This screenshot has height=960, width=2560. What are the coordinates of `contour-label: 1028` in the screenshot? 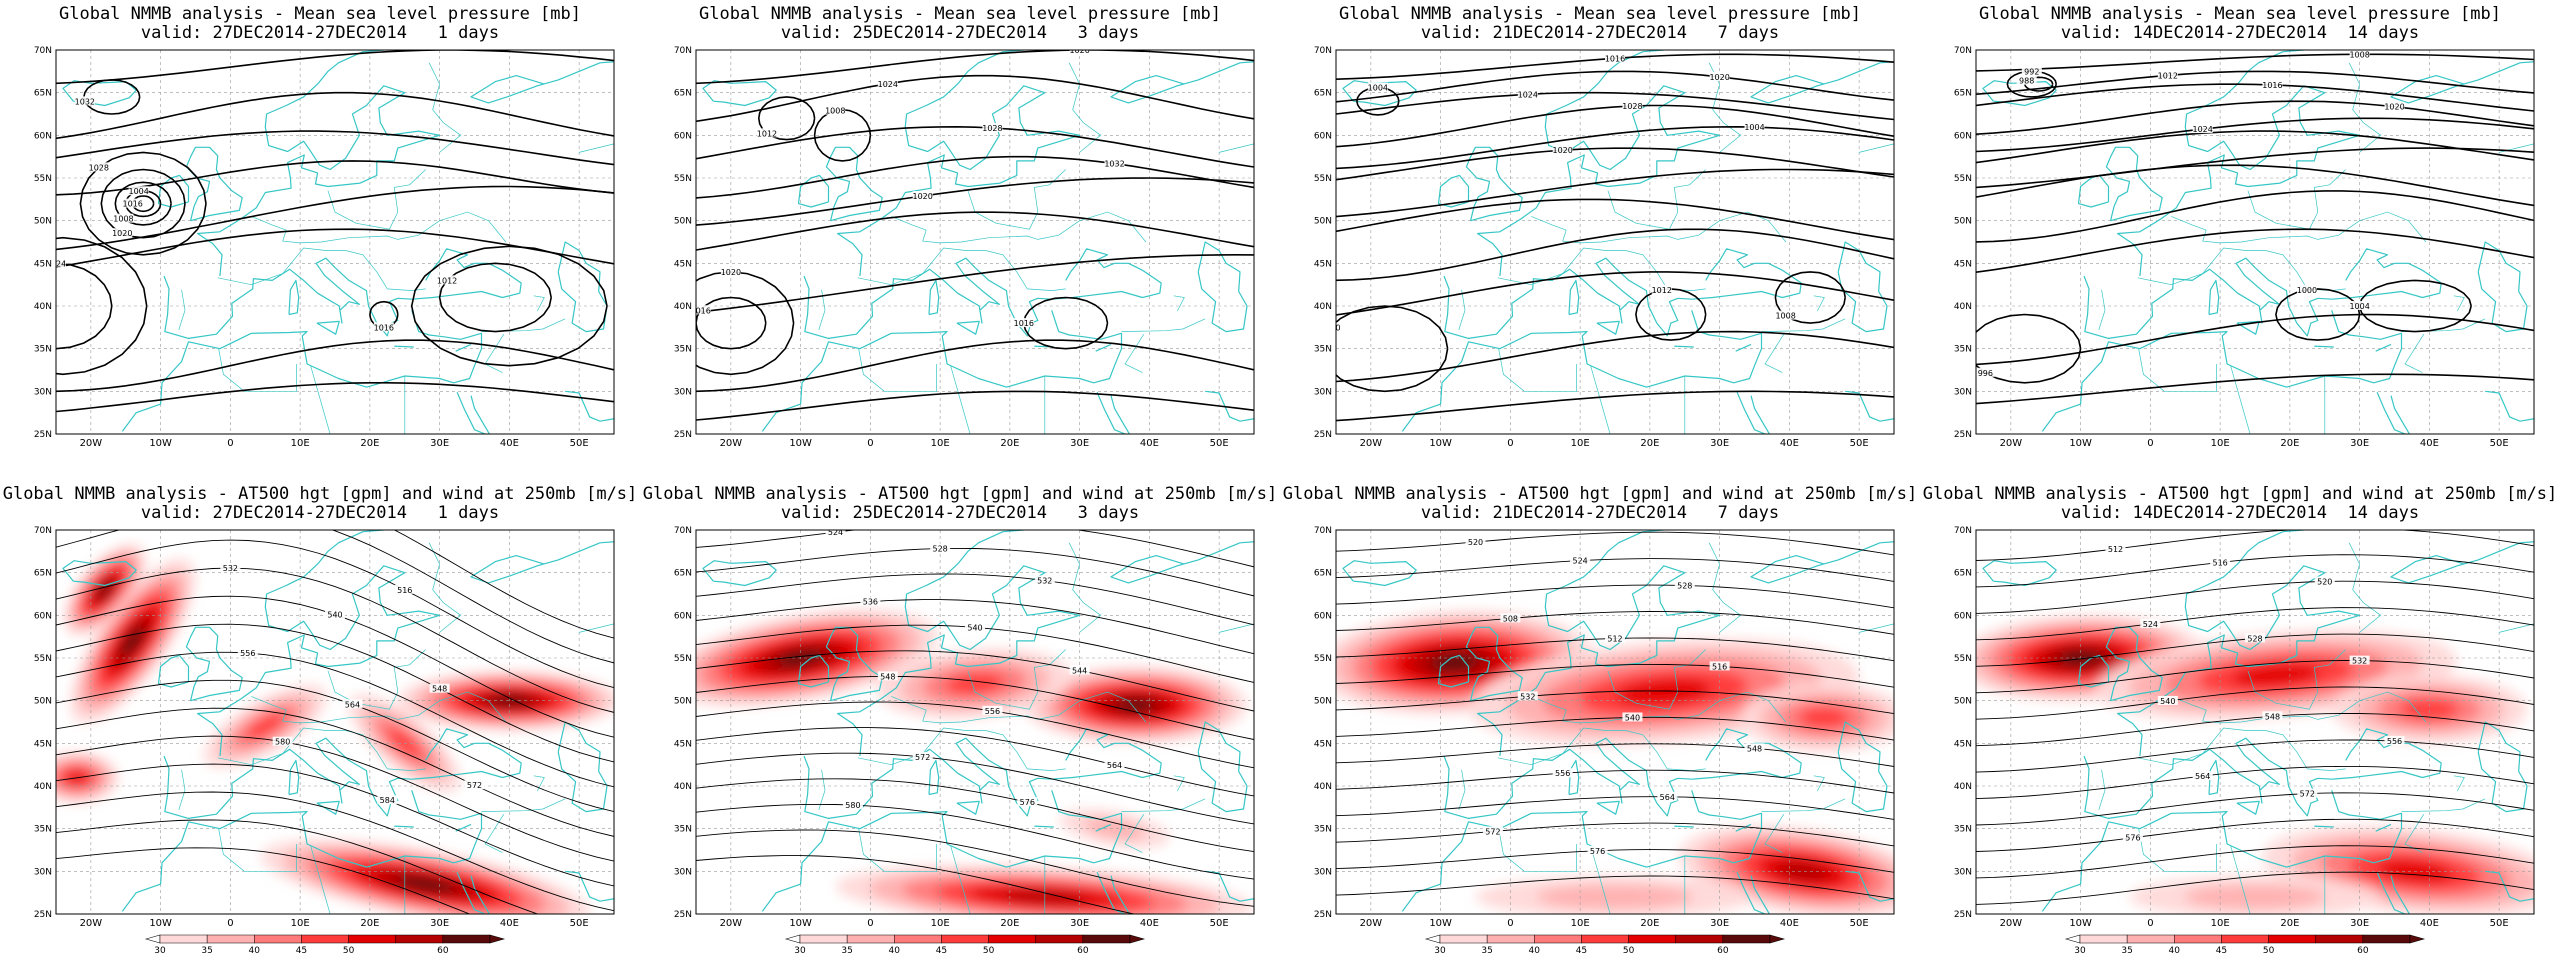 It's located at (99, 167).